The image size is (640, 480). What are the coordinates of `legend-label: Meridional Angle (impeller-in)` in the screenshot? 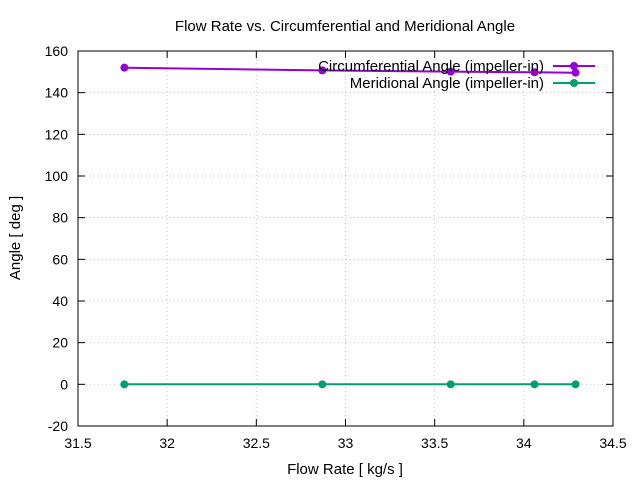 It's located at (447, 83).